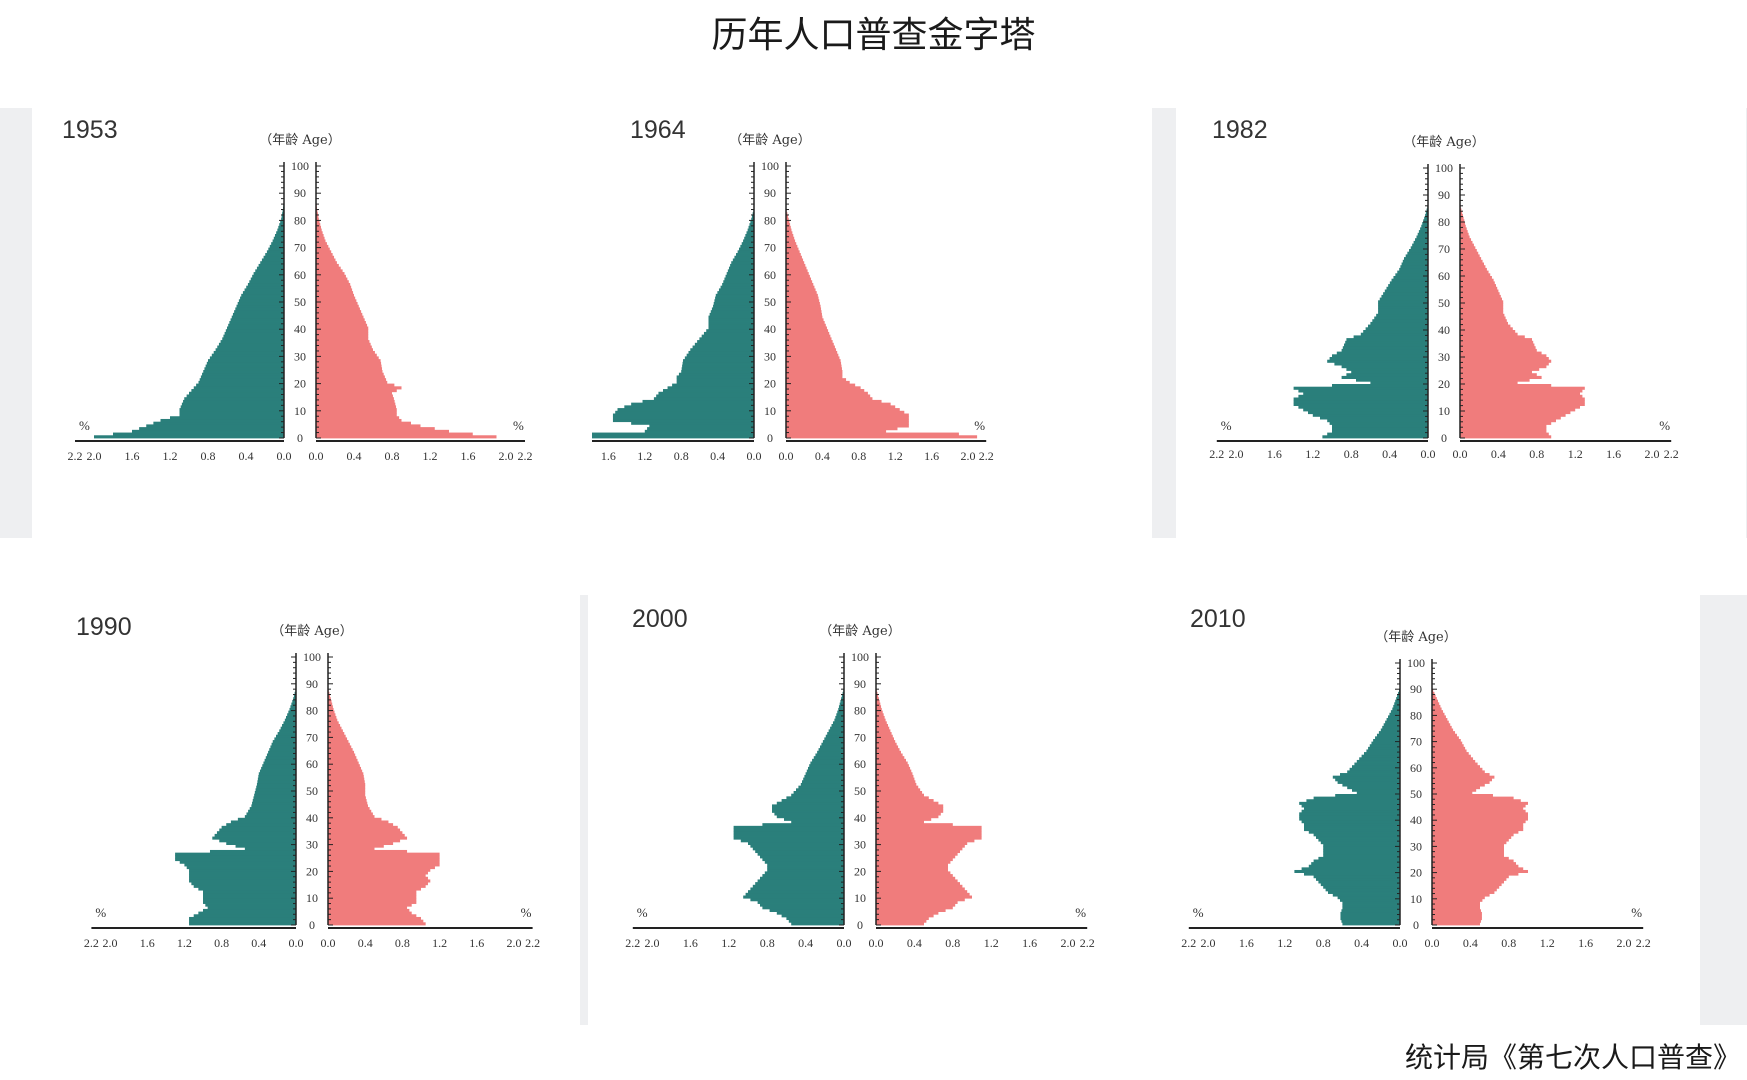 Image resolution: width=1747 pixels, height=1080 pixels. I want to click on age-tick-label: 0, so click(300, 438).